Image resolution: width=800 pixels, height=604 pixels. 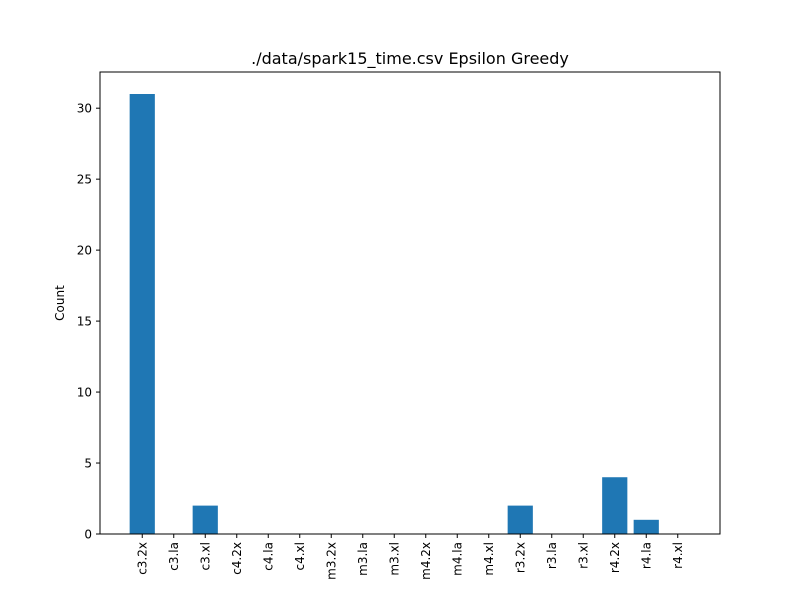 I want to click on bar-r4.la, so click(x=646, y=526).